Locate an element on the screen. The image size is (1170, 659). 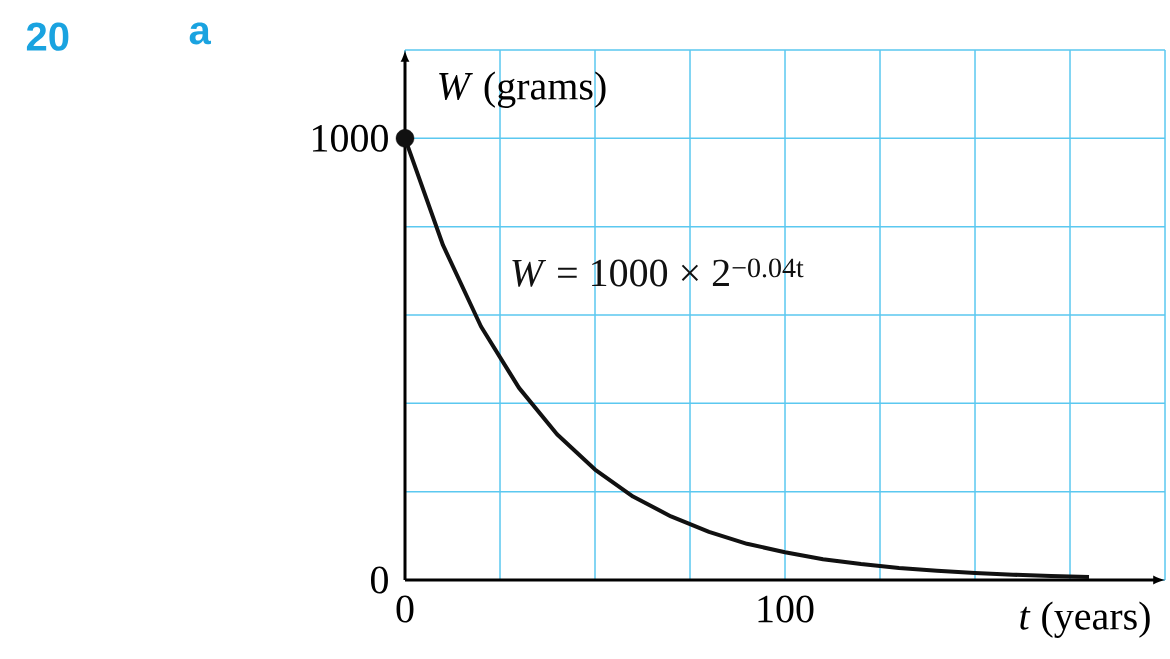
text: a is located at coordinates (200, 33).